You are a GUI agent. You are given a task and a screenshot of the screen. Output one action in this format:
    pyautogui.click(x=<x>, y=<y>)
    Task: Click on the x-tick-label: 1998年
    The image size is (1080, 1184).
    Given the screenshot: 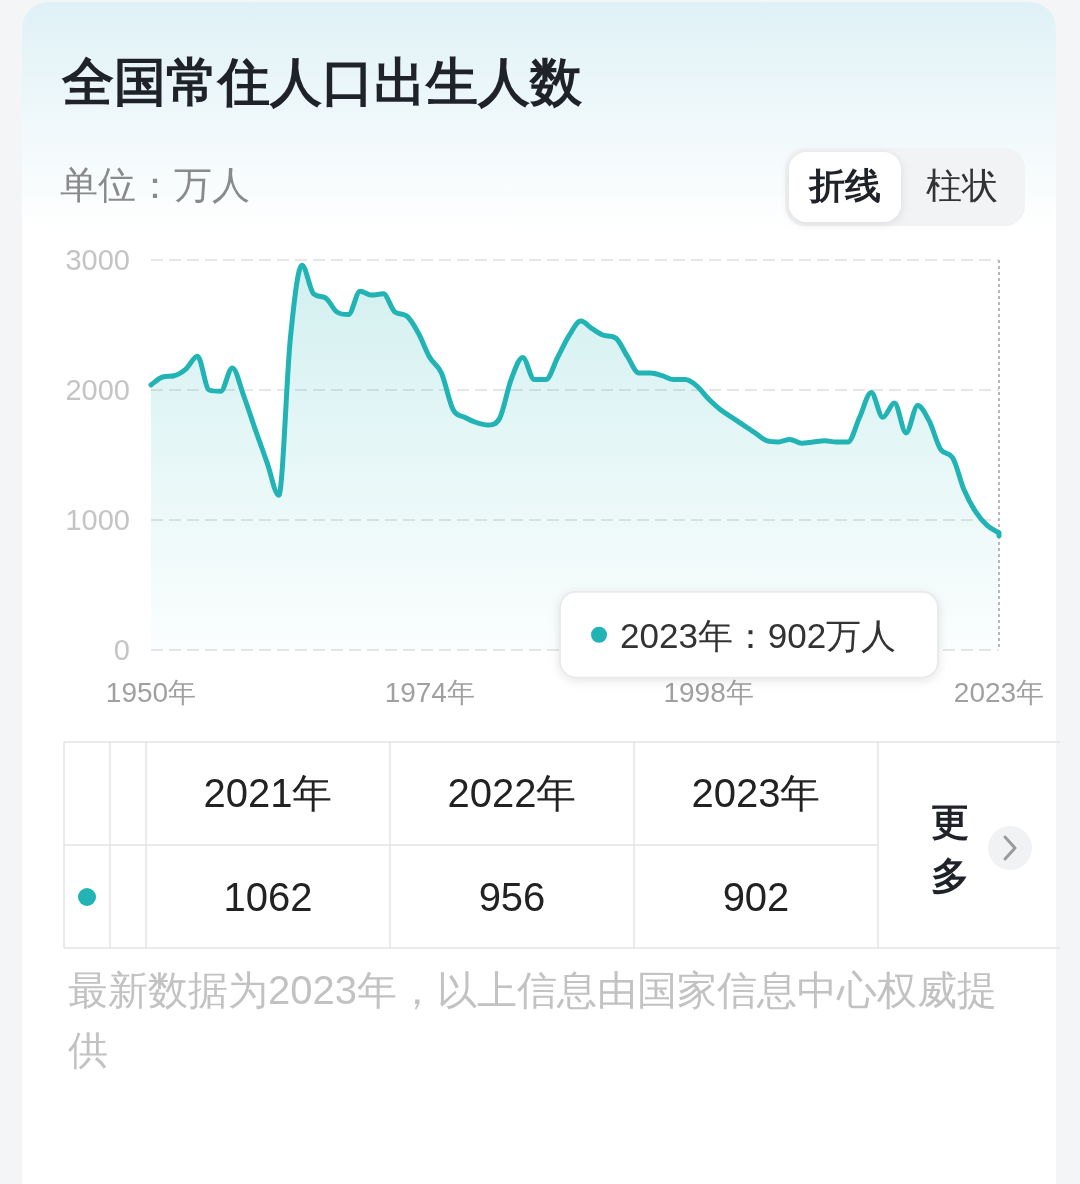 What is the action you would take?
    pyautogui.click(x=708, y=692)
    